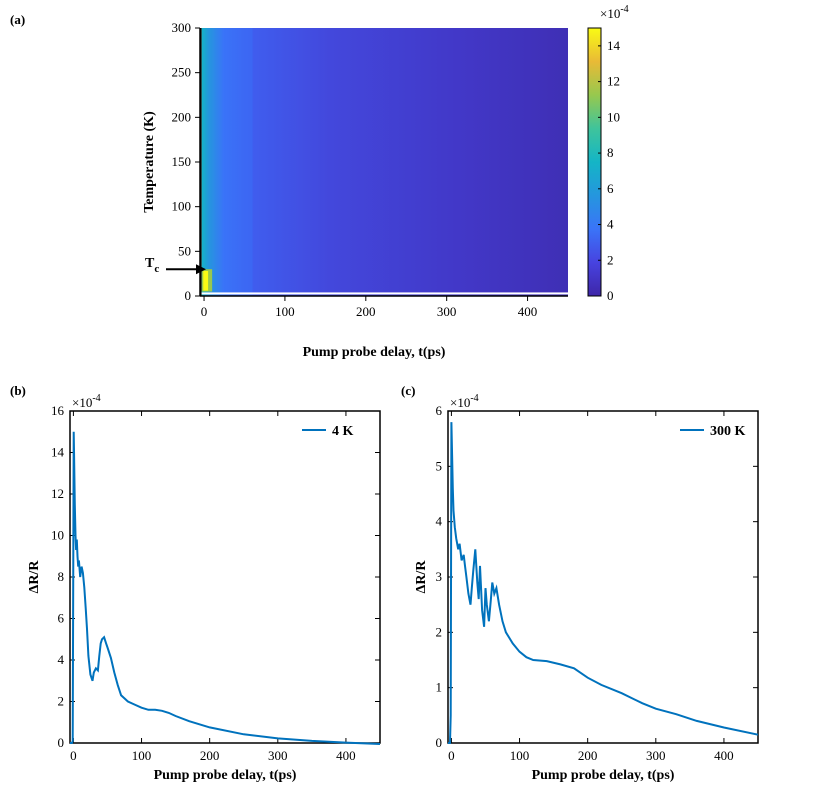 The image size is (830, 795). Describe the element at coordinates (408, 390) in the screenshot. I see `panel-label-c: (c)` at that location.